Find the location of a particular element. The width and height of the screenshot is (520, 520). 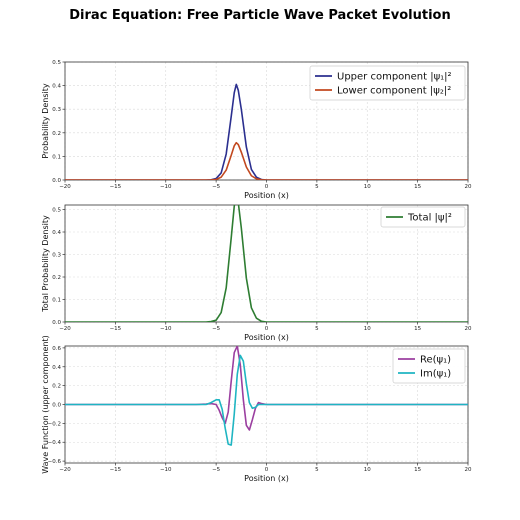

legend-entry: Lower component |ψ₂|² is located at coordinates (394, 91).